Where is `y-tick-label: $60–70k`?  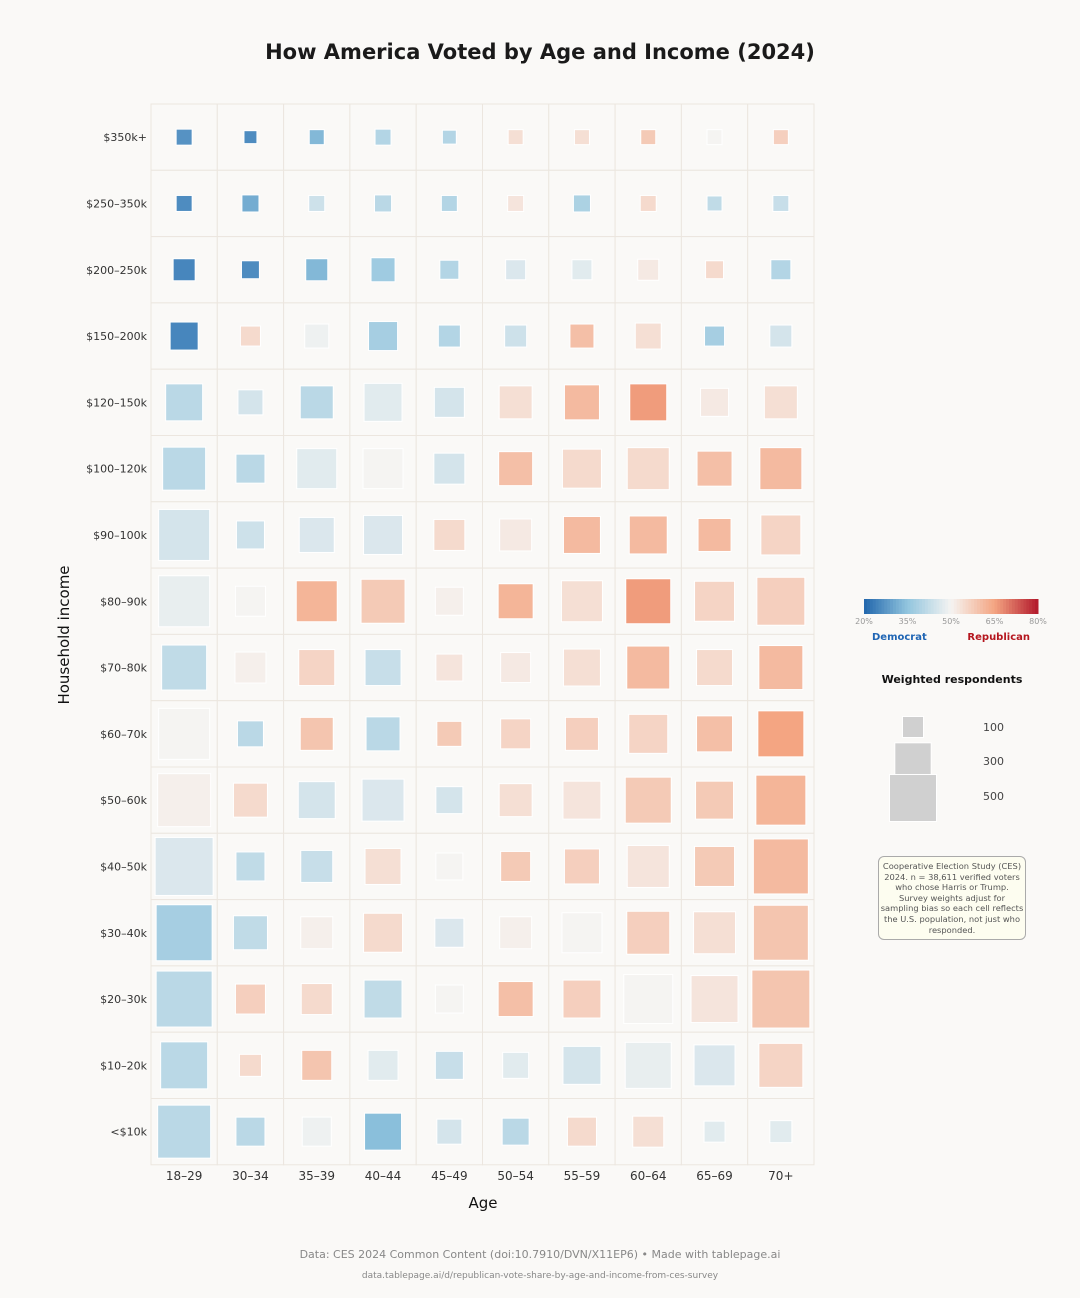
y-tick-label: $60–70k is located at coordinates (123, 734).